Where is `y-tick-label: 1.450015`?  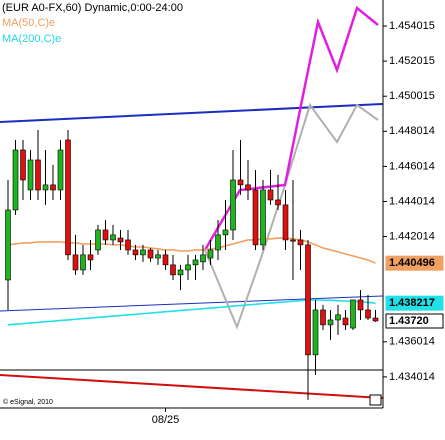
y-tick-label: 1.450015 is located at coordinates (412, 96).